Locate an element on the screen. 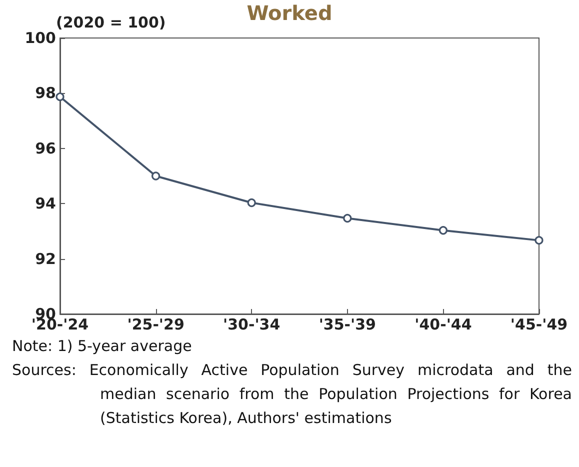  x-tick-label: '40-'44 is located at coordinates (443, 325).